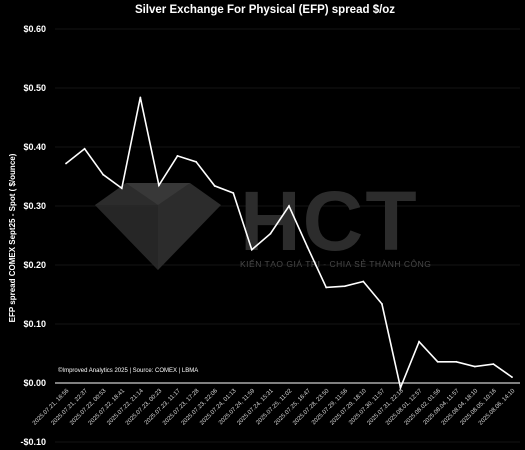  What do you see at coordinates (33, 442) in the screenshot?
I see `y-tick-label: -$0.10` at bounding box center [33, 442].